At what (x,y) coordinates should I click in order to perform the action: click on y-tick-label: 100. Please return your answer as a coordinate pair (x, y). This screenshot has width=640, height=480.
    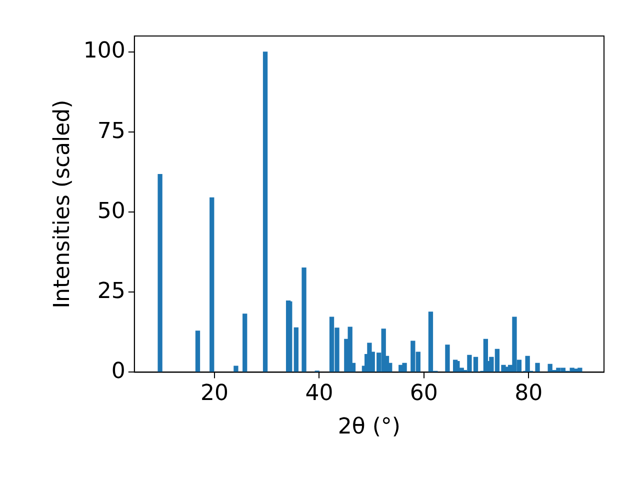
    Looking at the image, I should click on (104, 51).